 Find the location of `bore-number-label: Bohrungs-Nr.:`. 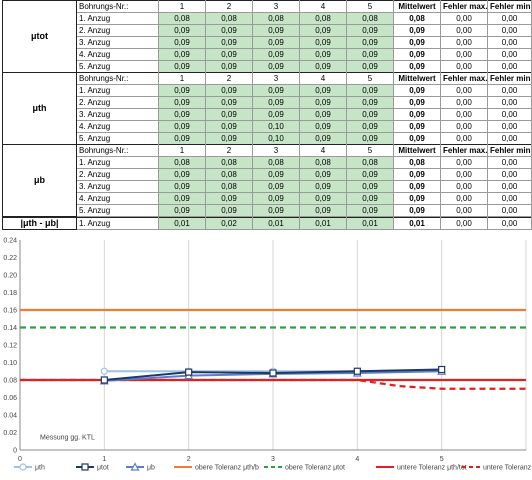

bore-number-label: Bohrungs-Nr.: is located at coordinates (117, 78).